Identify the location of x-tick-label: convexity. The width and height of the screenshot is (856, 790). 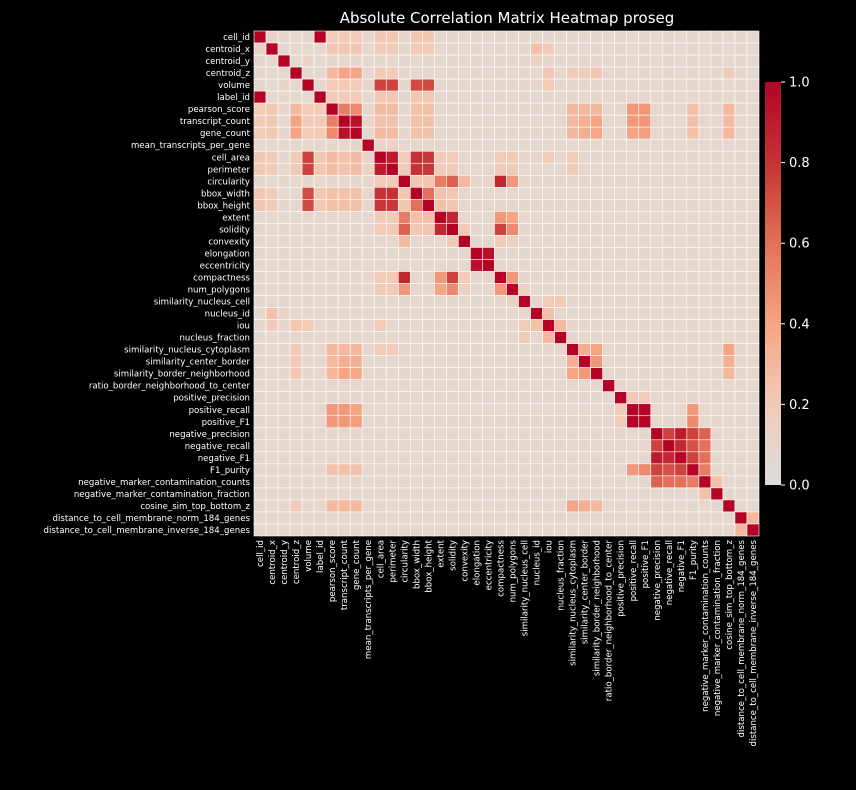
(465, 561).